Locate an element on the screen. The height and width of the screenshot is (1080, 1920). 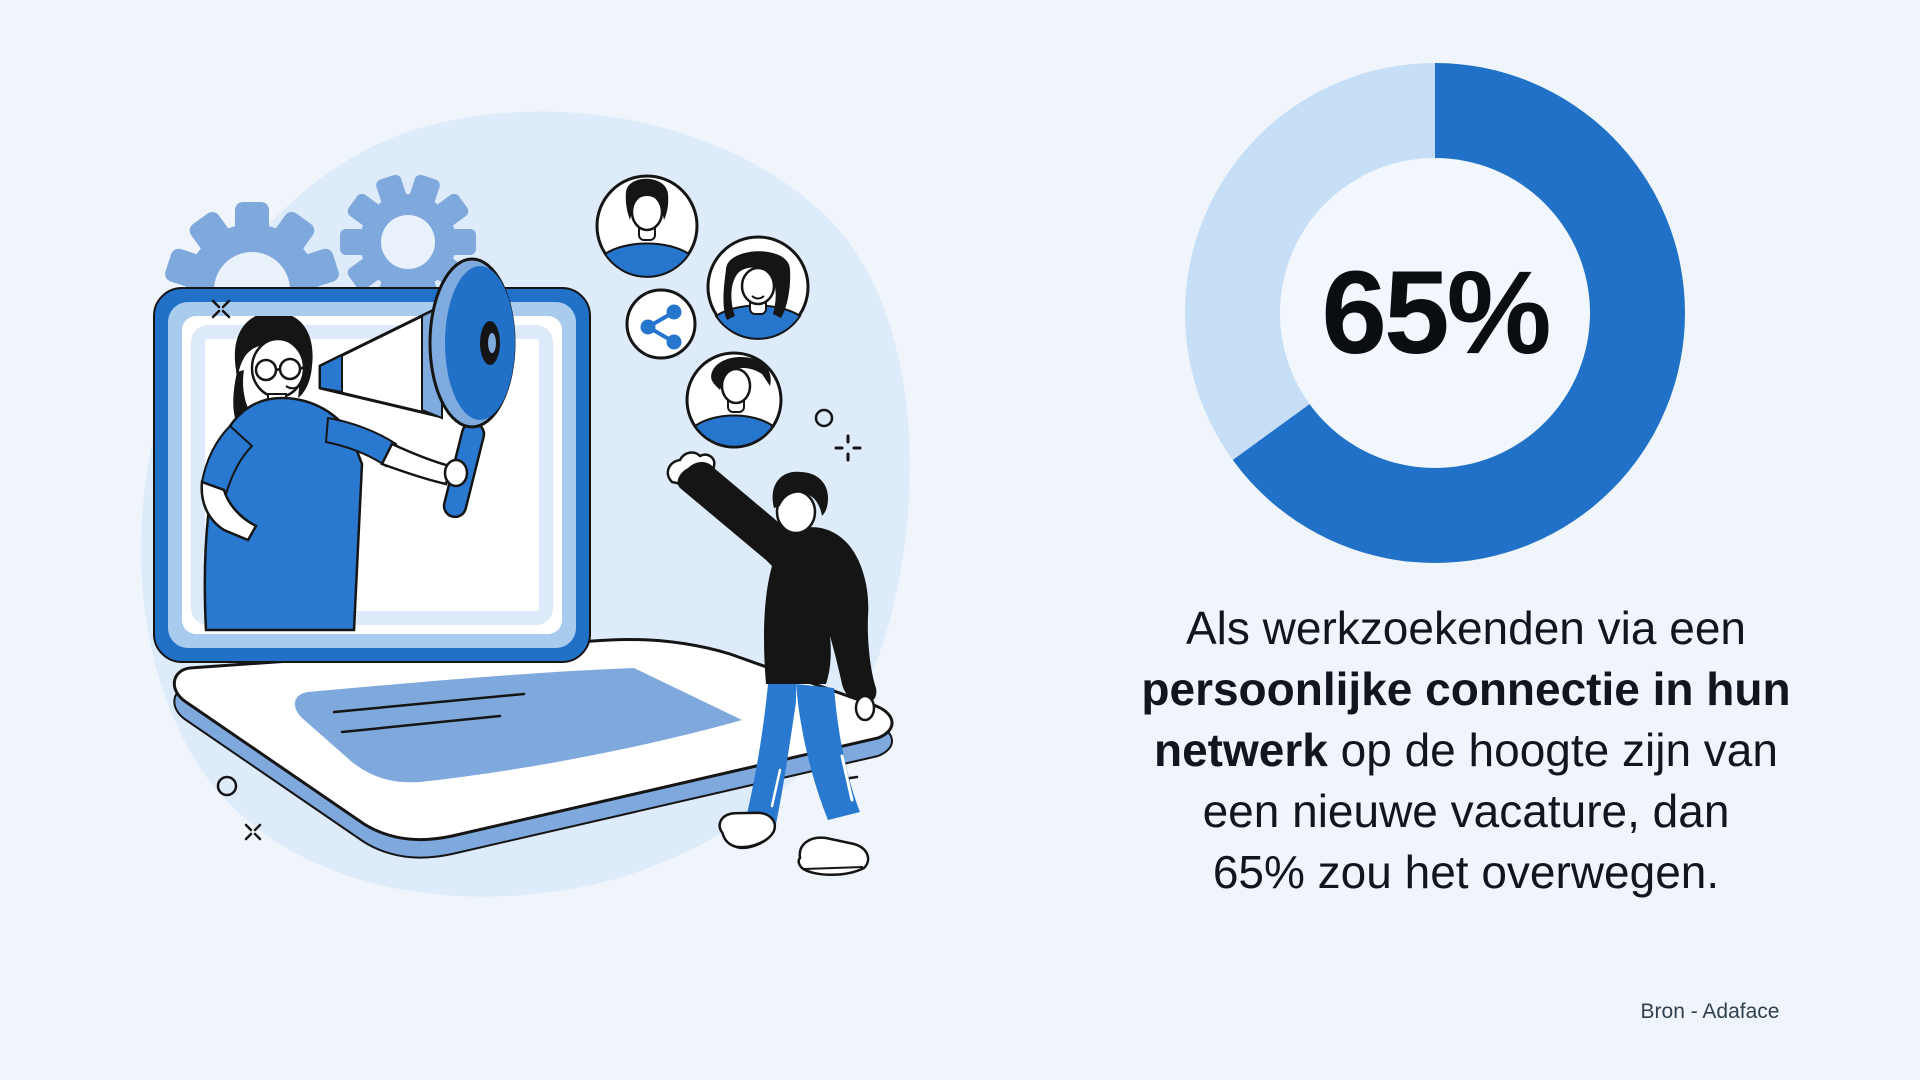
avatar-woman is located at coordinates (758, 287).